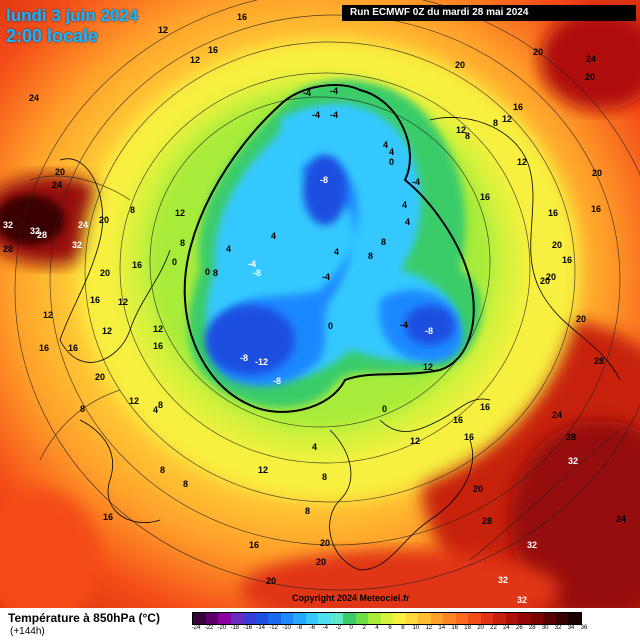 This screenshot has width=640, height=640. I want to click on hot-zone-northeast, so click(590, 60).